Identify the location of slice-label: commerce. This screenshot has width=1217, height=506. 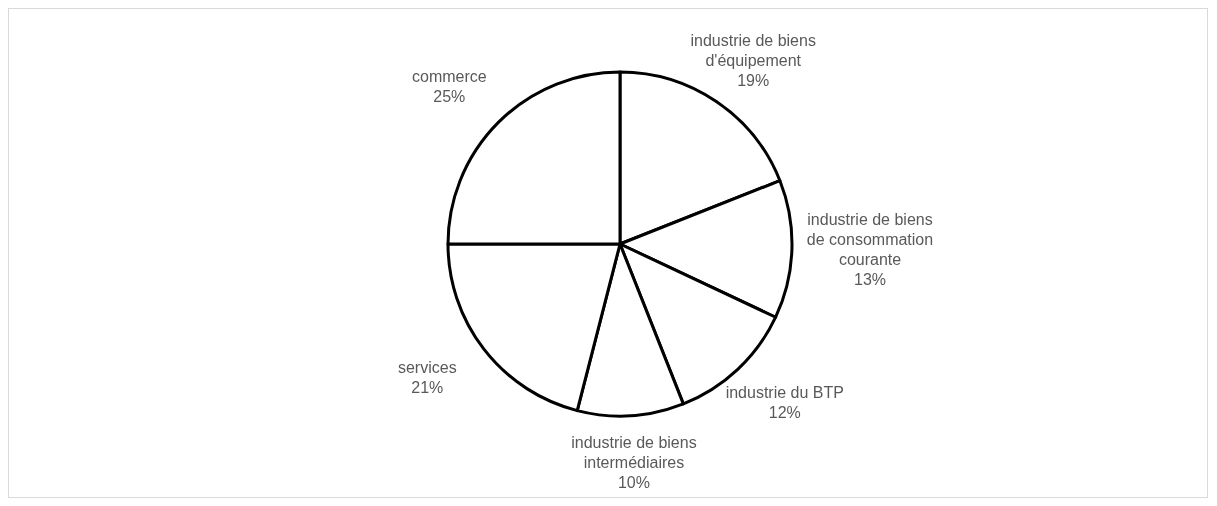
(449, 77).